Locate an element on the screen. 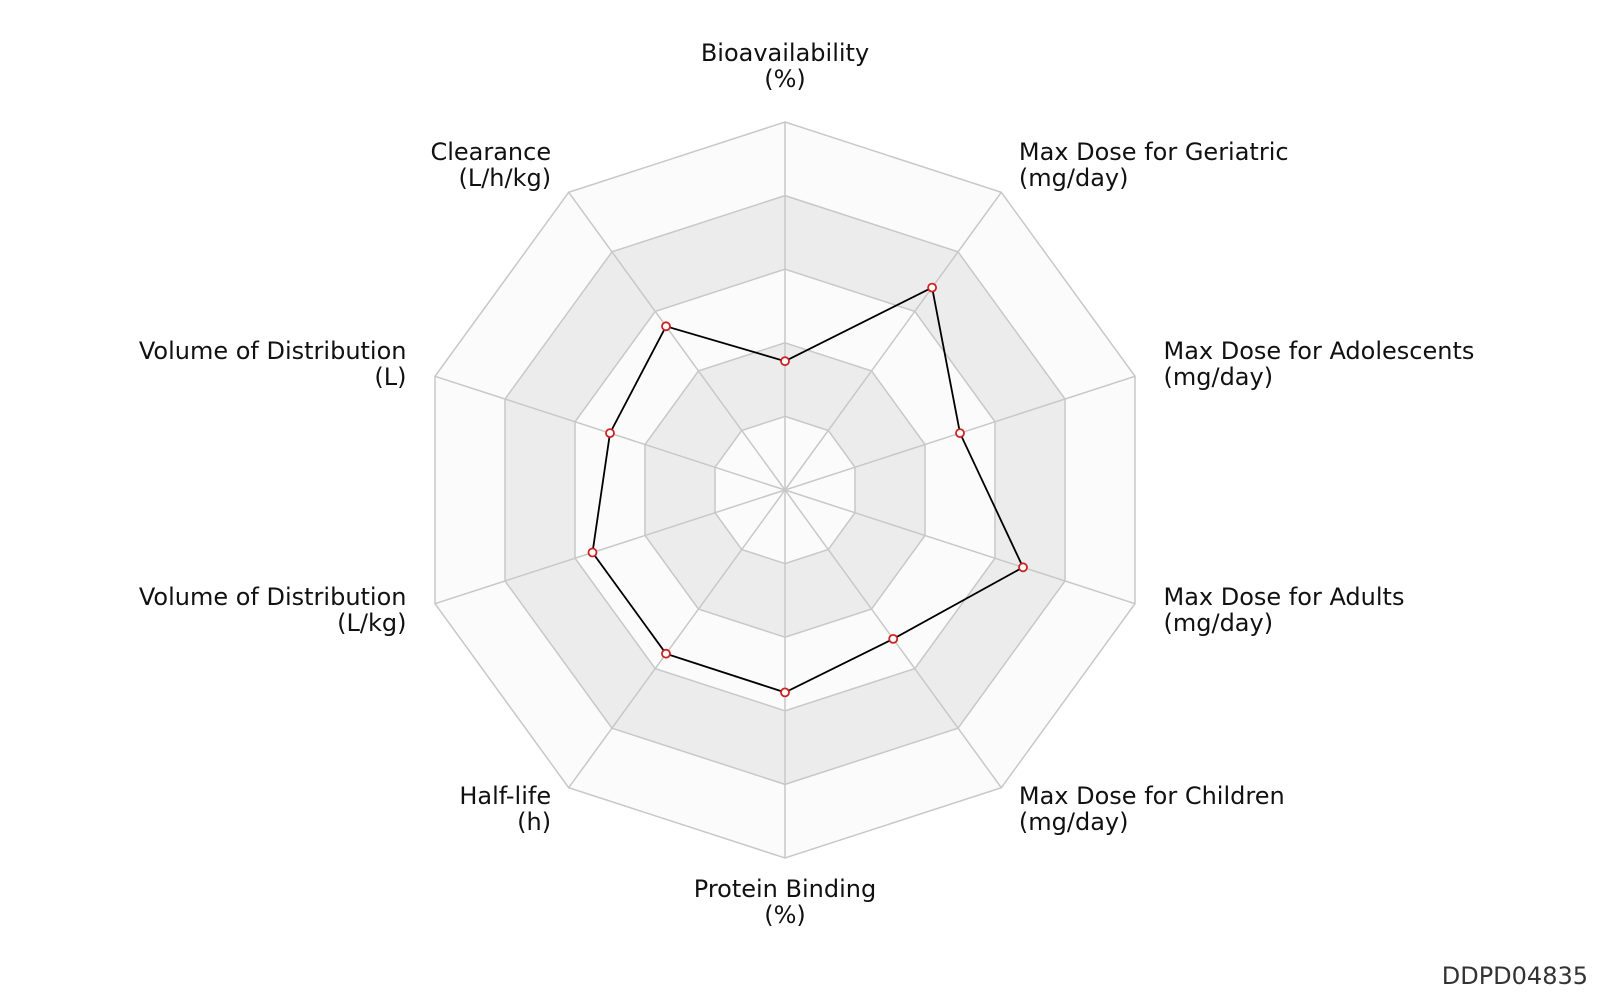  axis-label-2: Max Dose for Geriatric(mg/day) is located at coordinates (1154, 165).